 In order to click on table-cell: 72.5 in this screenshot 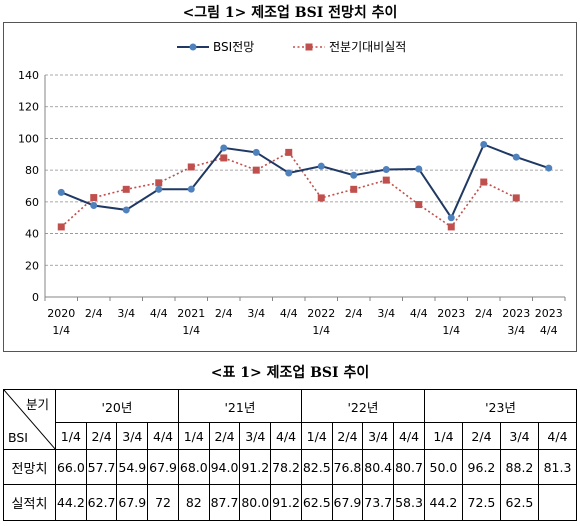, I will do `click(481, 502)`.